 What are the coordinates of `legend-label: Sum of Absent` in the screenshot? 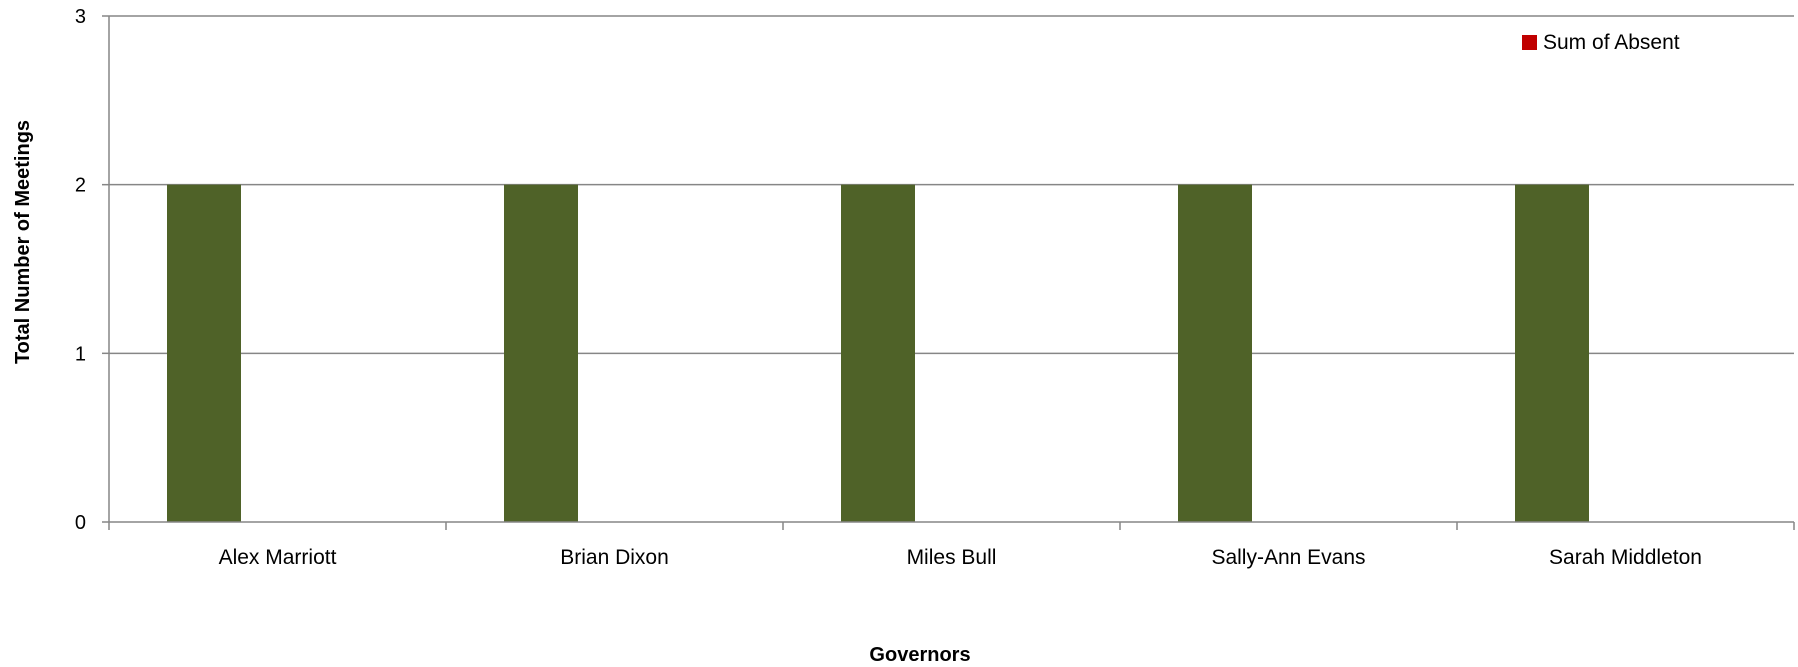 It's located at (1611, 42).